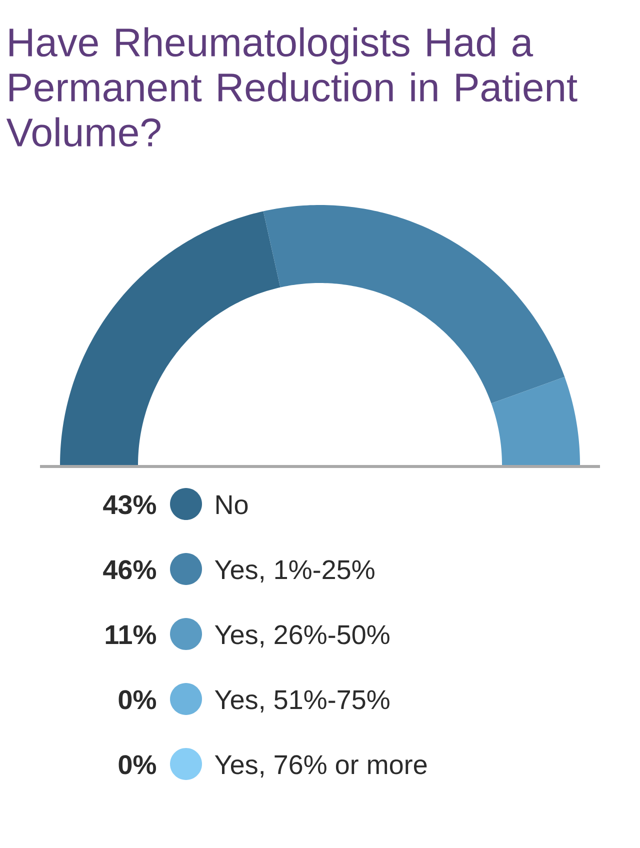 Image resolution: width=640 pixels, height=848 pixels. Describe the element at coordinates (302, 636) in the screenshot. I see `legend-label: Yes, 26%-50%` at that location.